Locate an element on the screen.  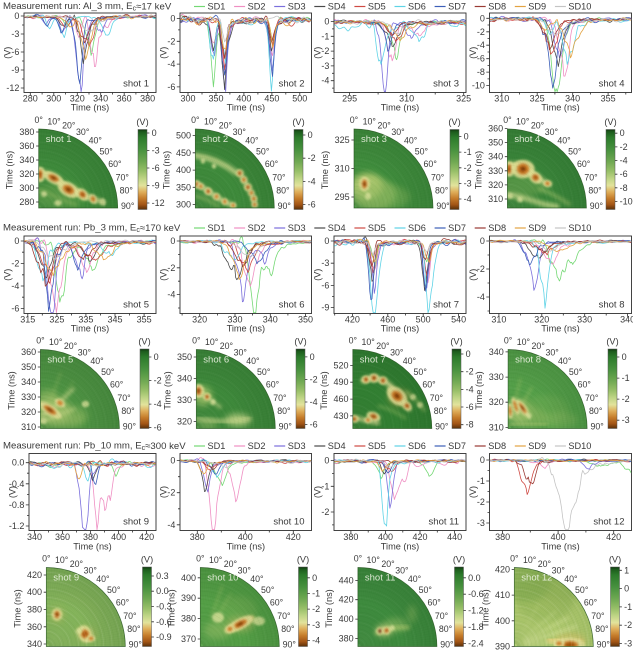
svg-text: 320 is located at coordinates (77, 99).